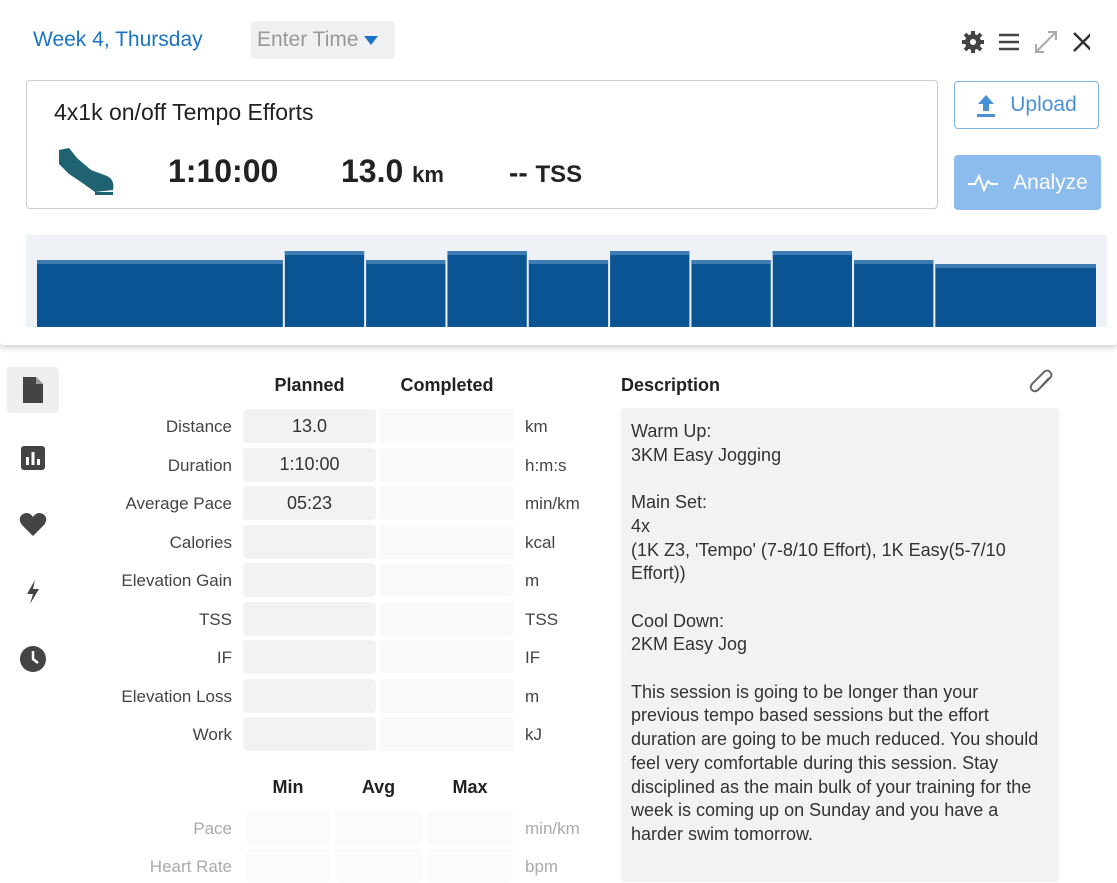 The image size is (1117, 883). I want to click on planned-input: 1:10:00, so click(309, 464).